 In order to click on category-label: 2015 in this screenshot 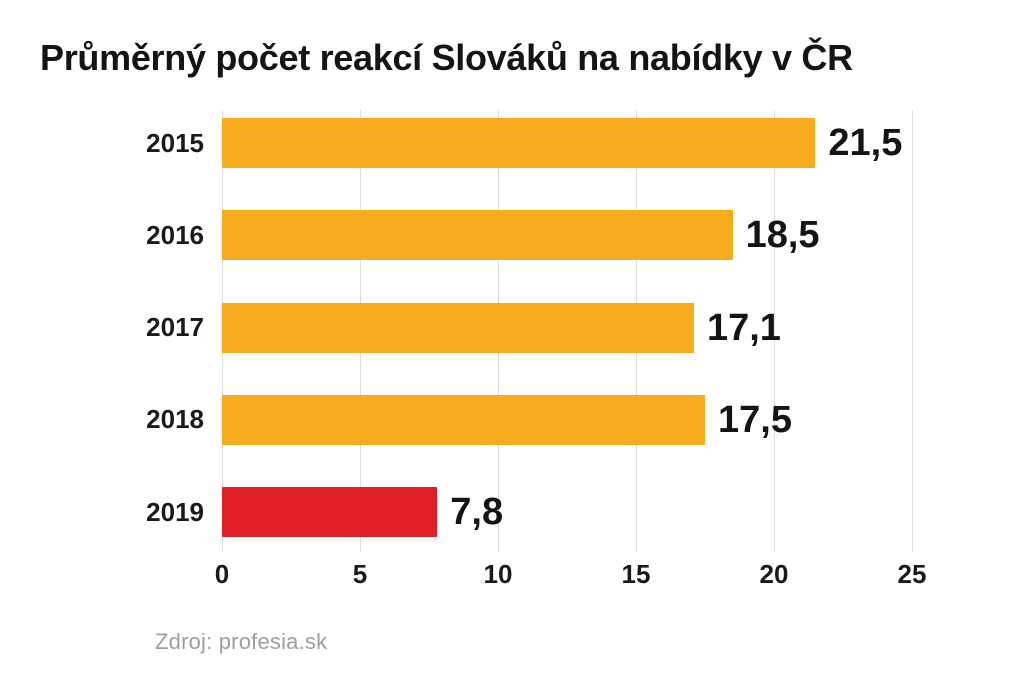, I will do `click(175, 142)`.